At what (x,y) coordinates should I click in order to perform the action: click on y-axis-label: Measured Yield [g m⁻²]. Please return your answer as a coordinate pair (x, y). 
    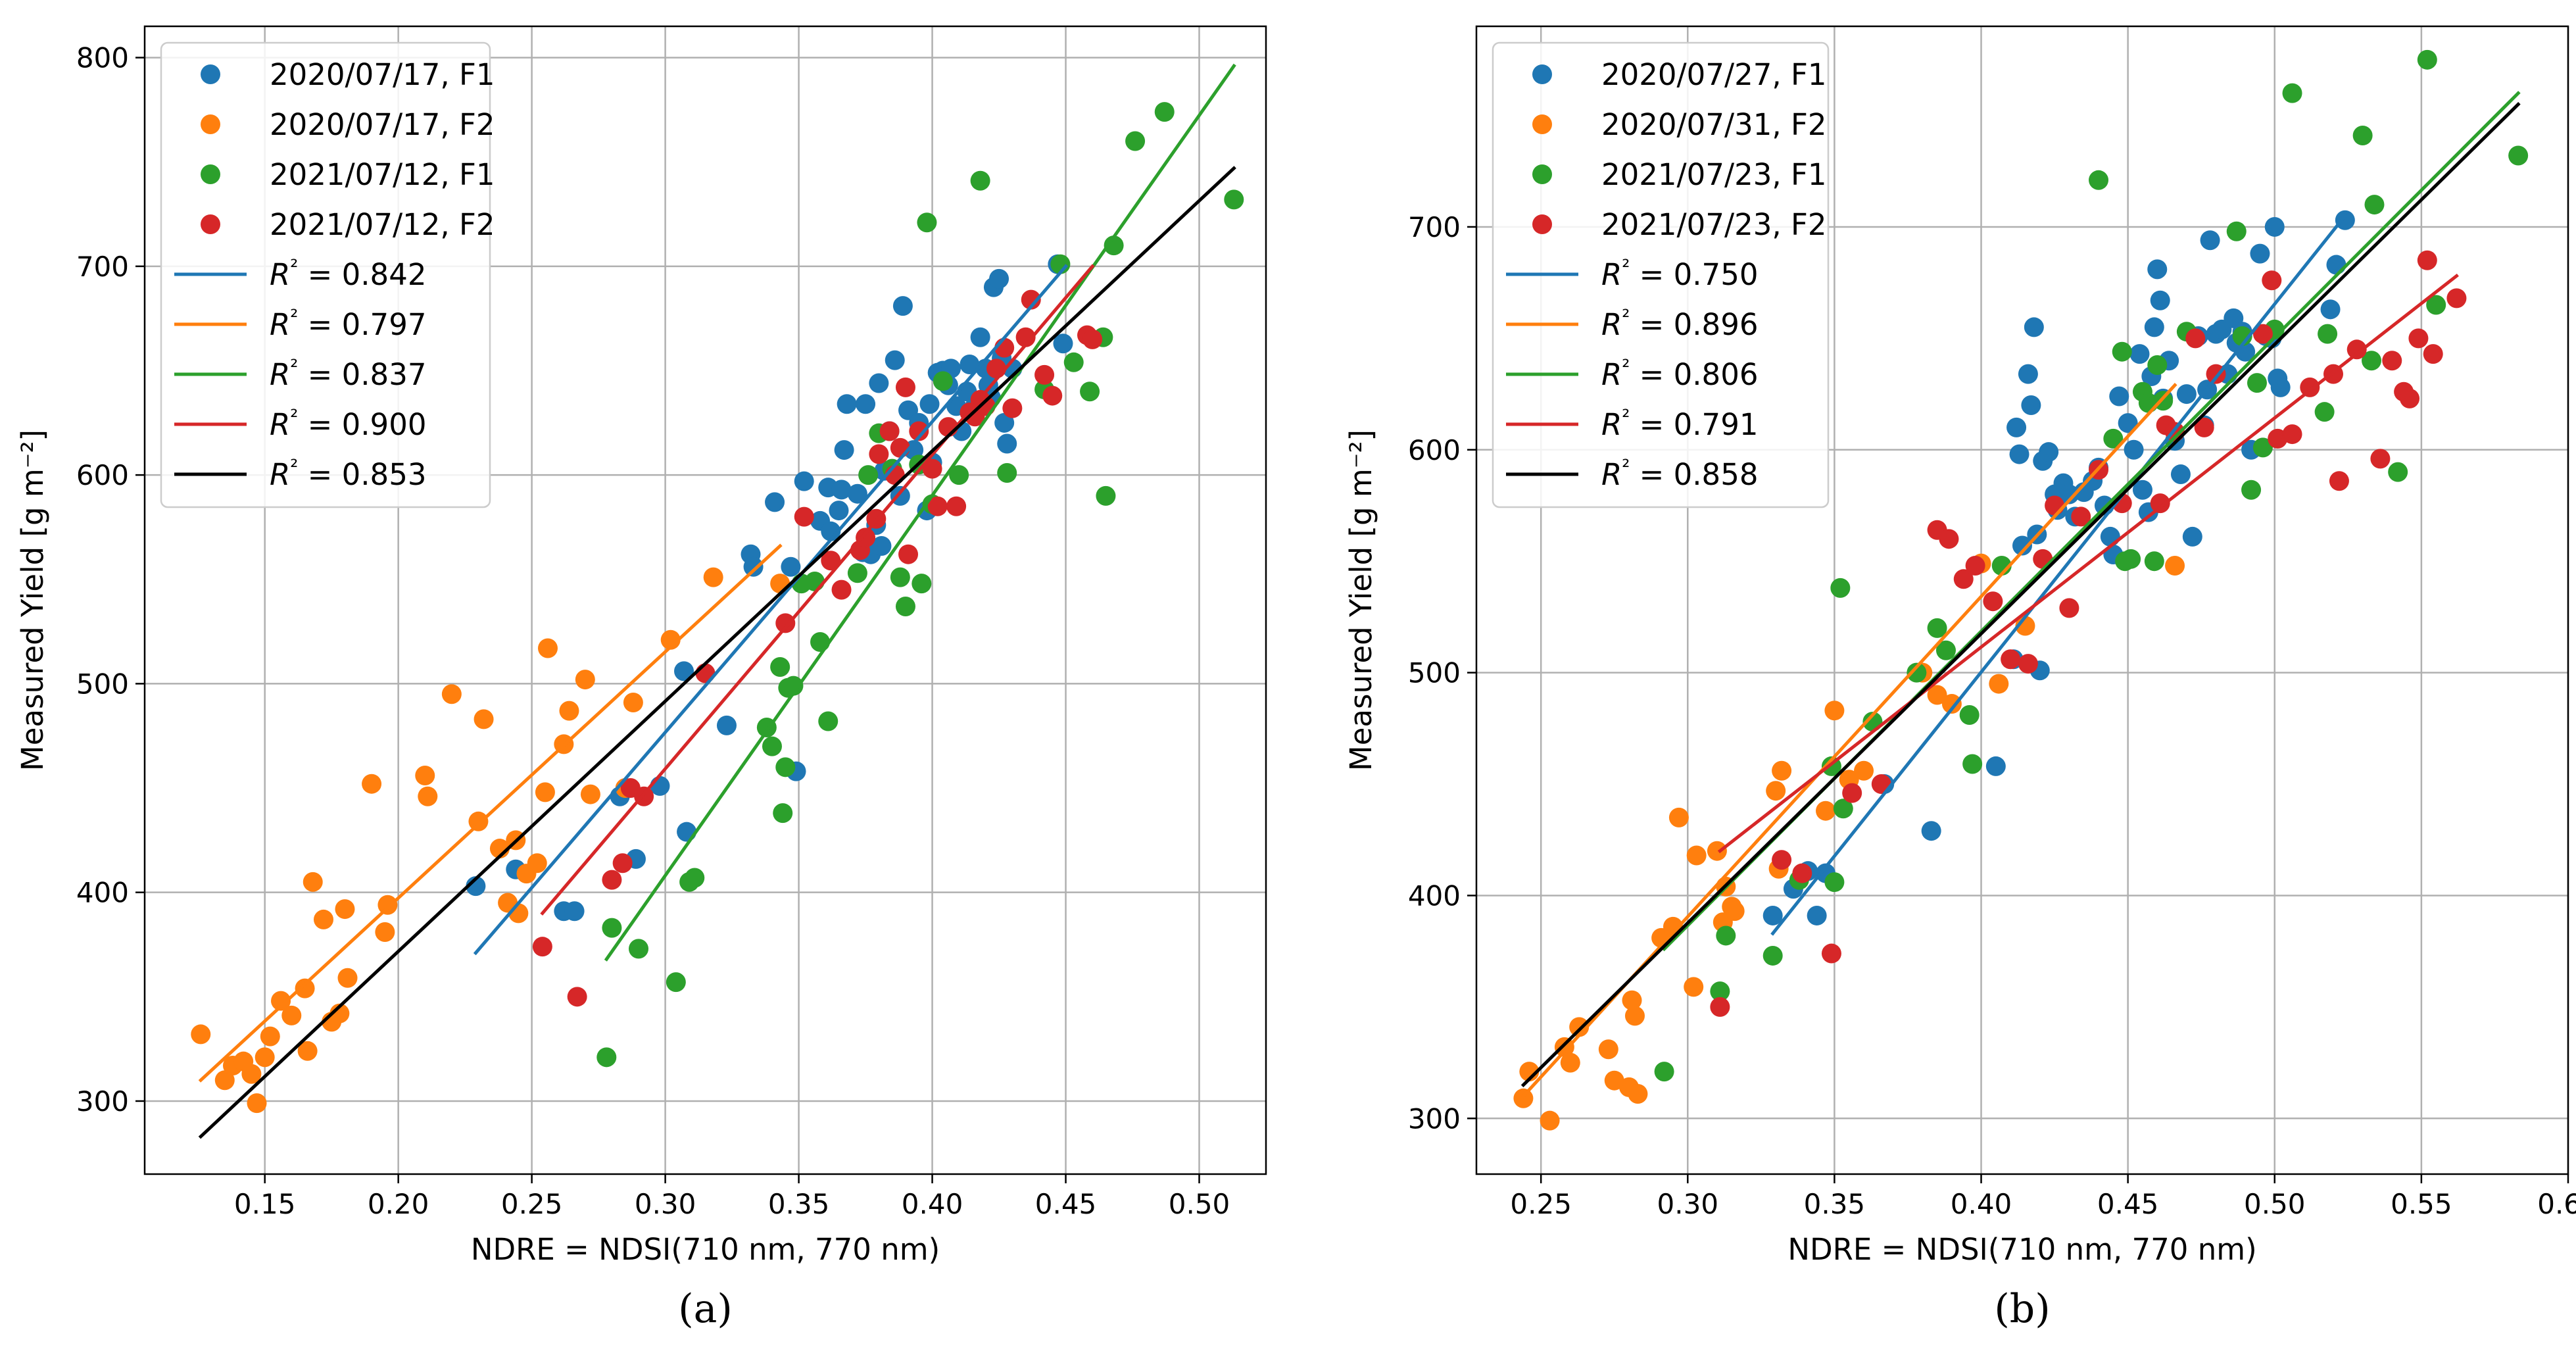
    Looking at the image, I should click on (33, 601).